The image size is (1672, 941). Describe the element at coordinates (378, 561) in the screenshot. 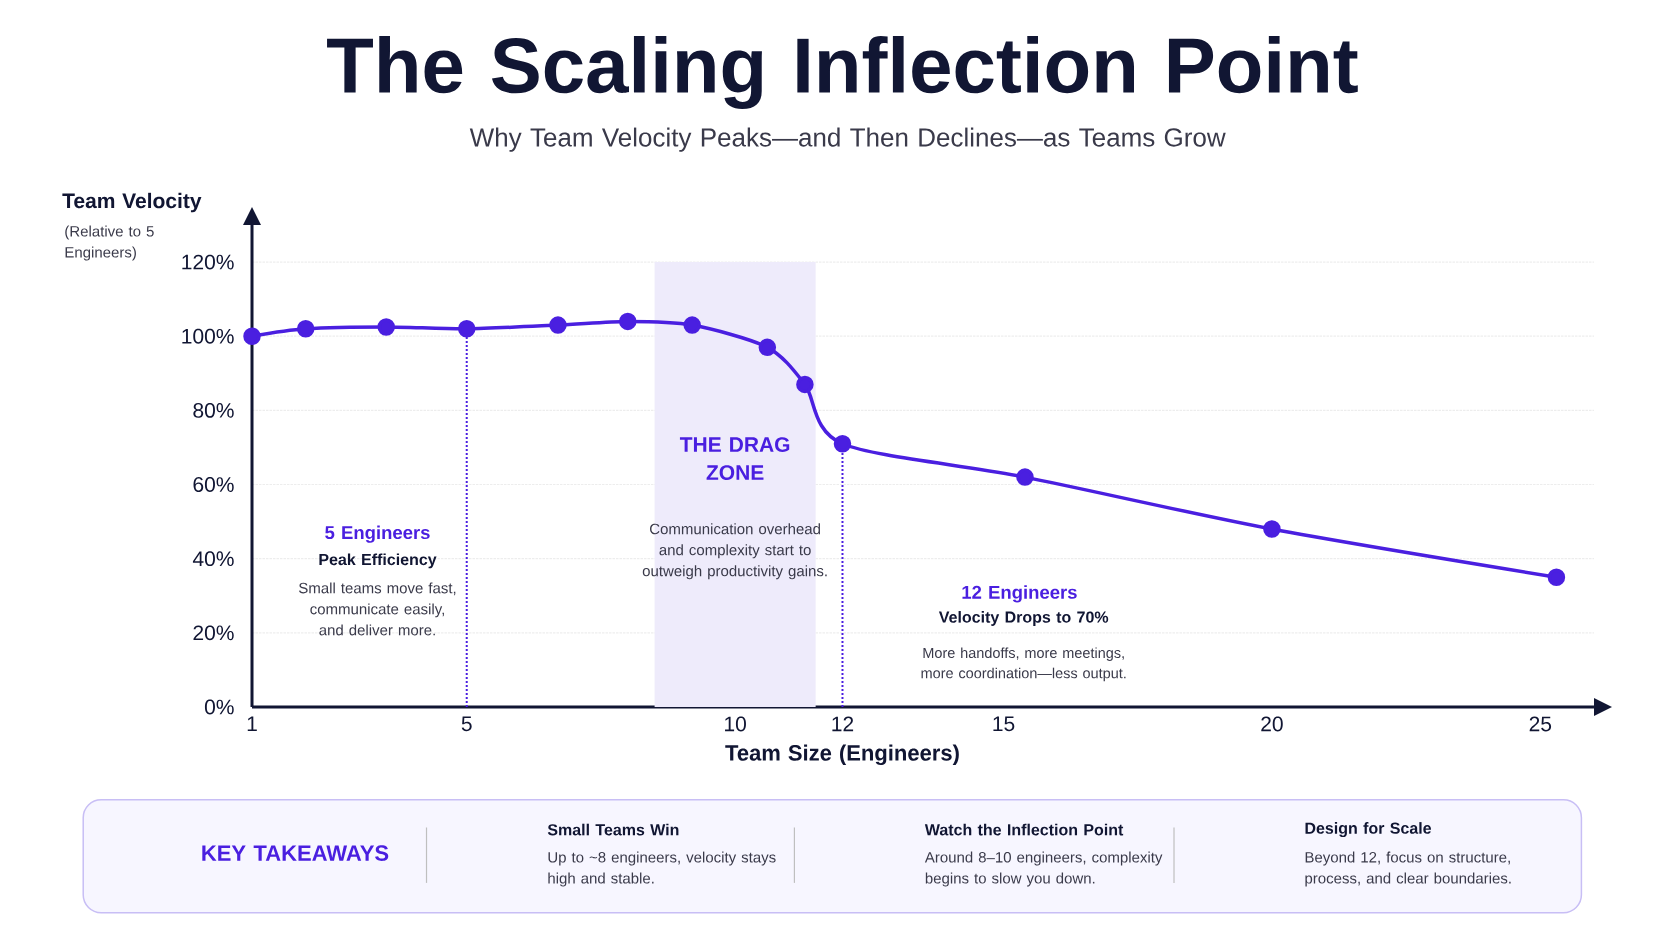

I see `annotation: Peak Efficiency` at that location.